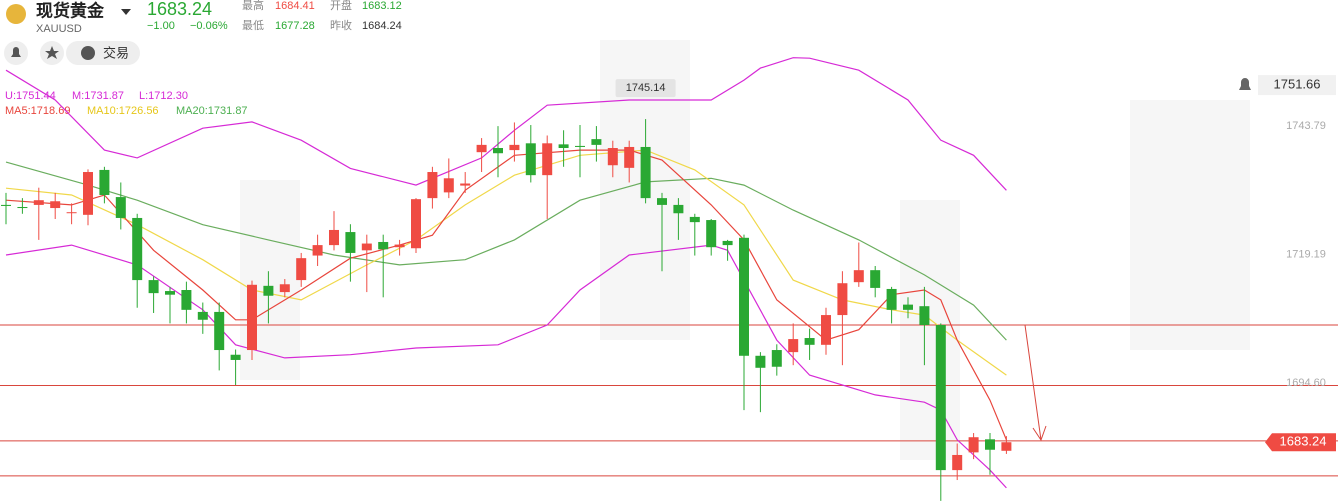 This screenshot has height=503, width=1338. What do you see at coordinates (1303, 441) in the screenshot?
I see `last-price: 1683.24` at bounding box center [1303, 441].